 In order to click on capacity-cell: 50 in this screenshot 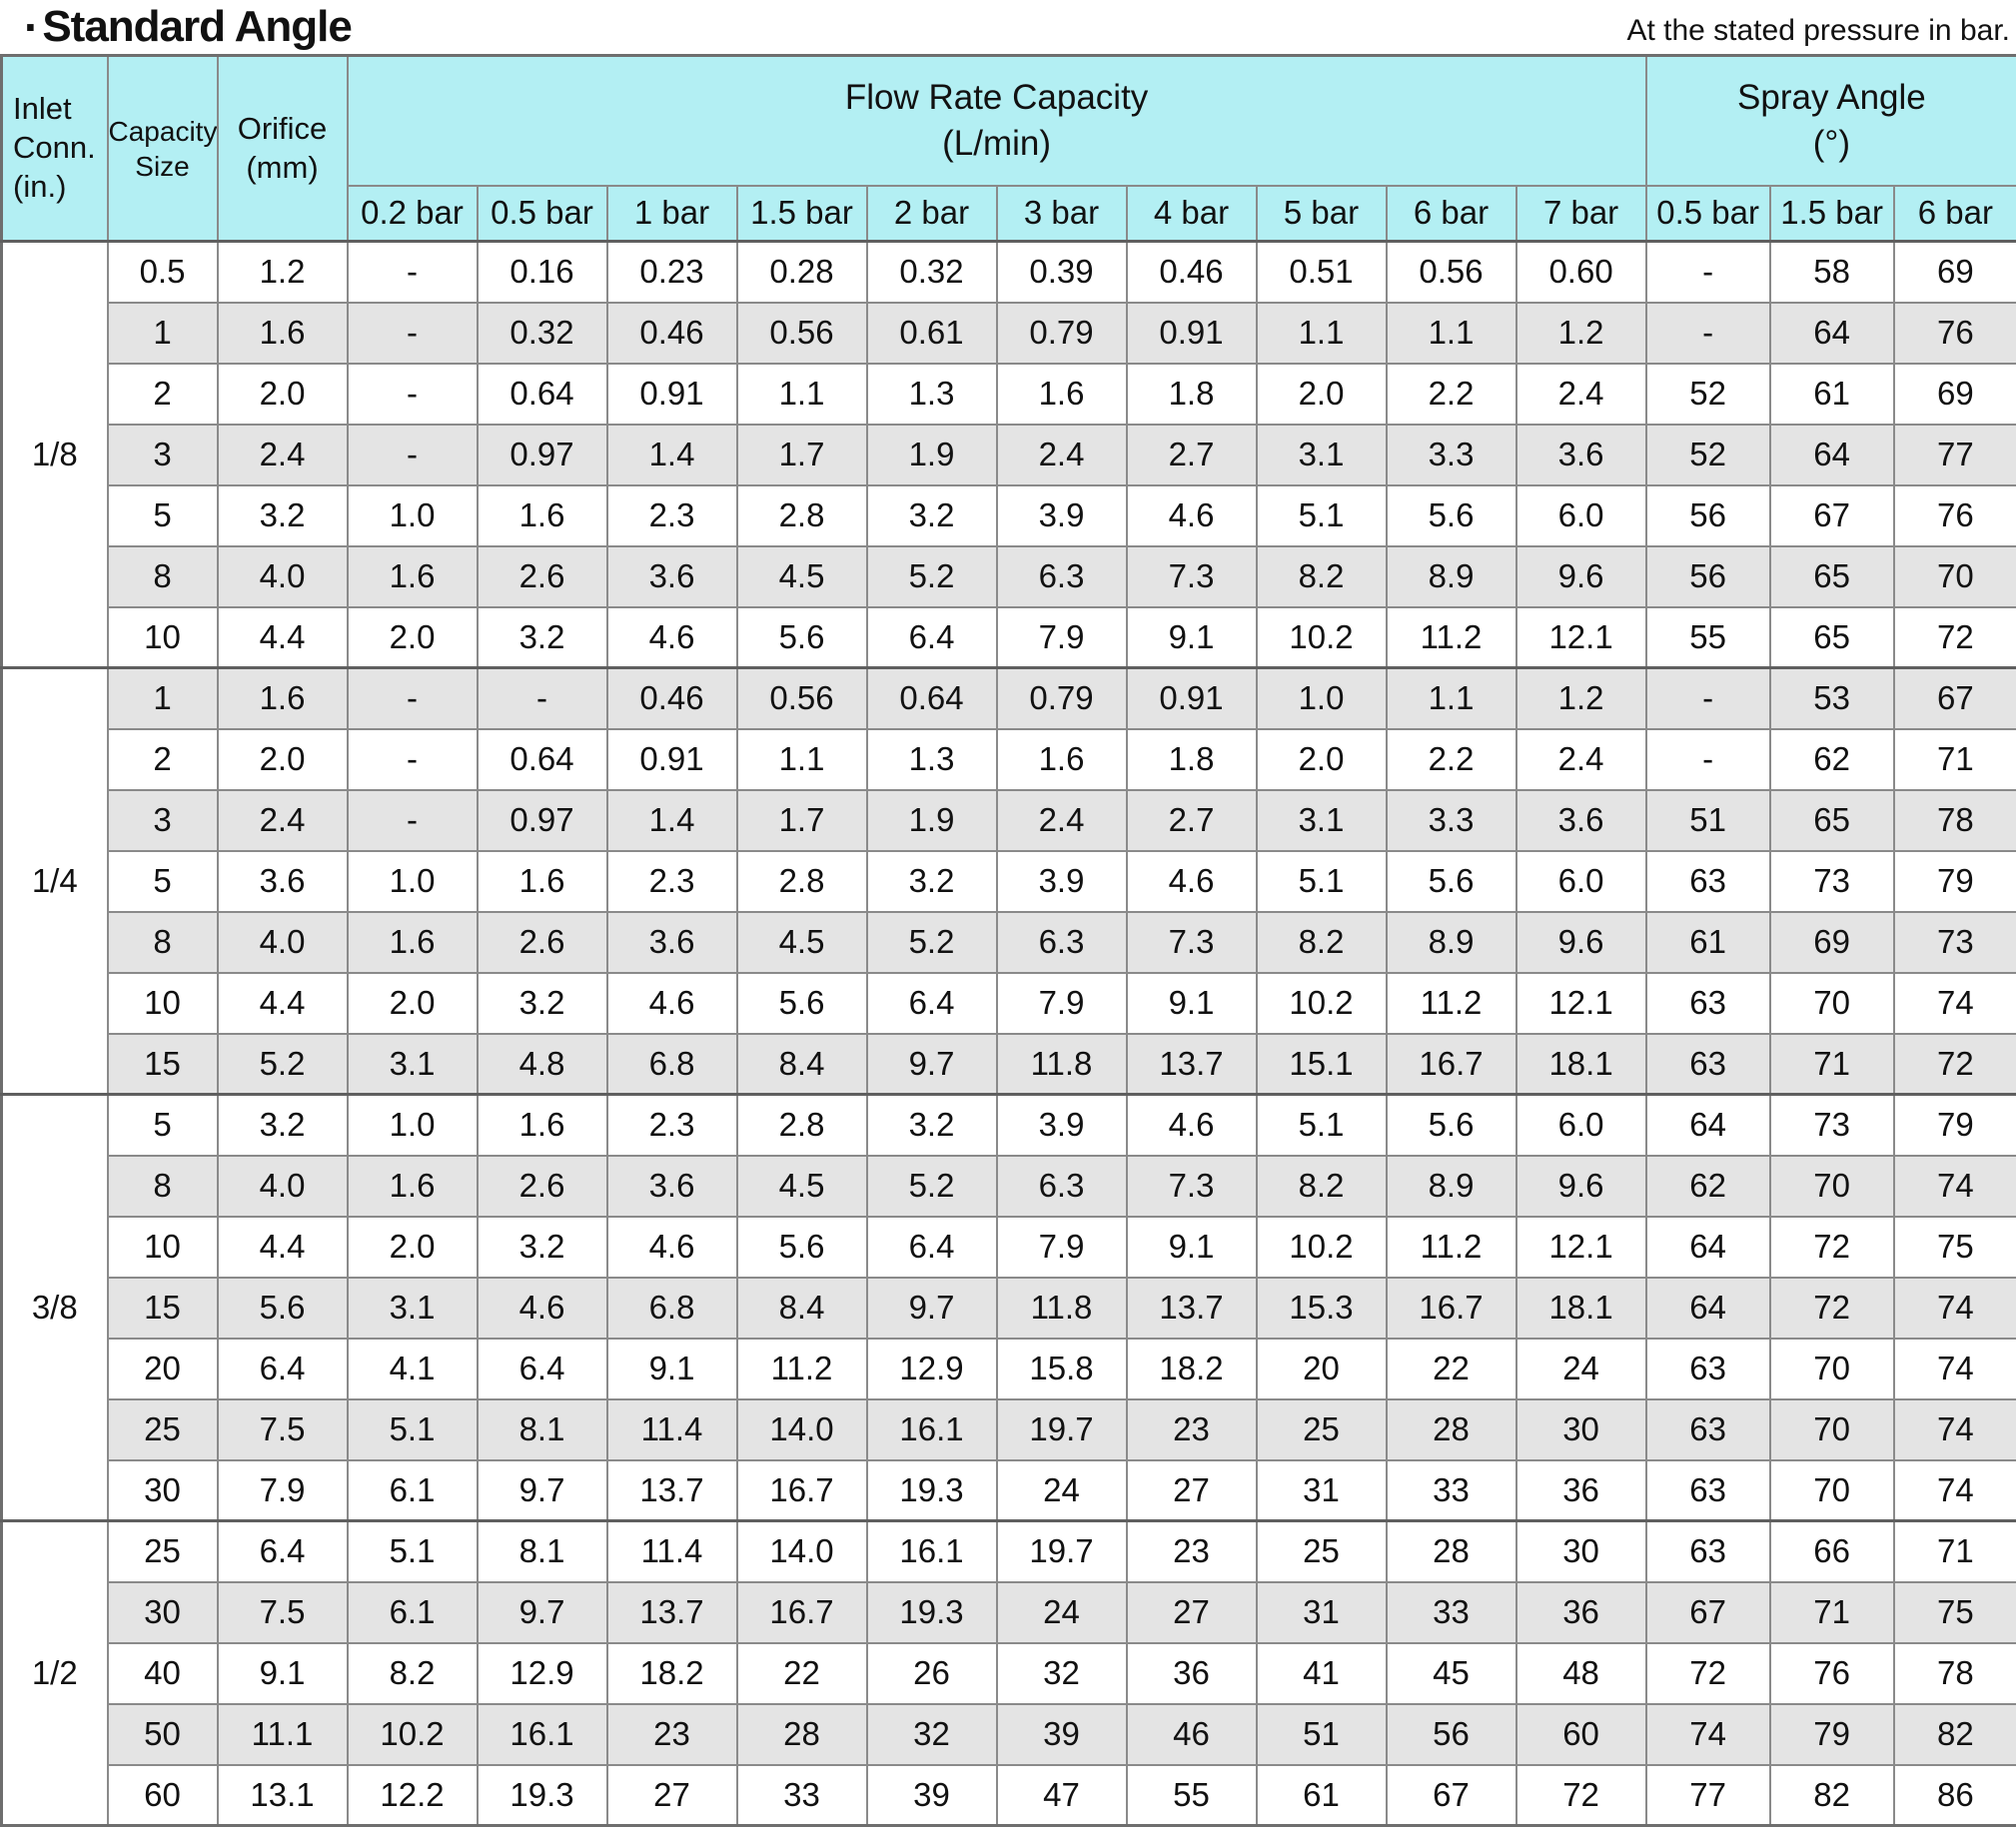, I will do `click(162, 1734)`.